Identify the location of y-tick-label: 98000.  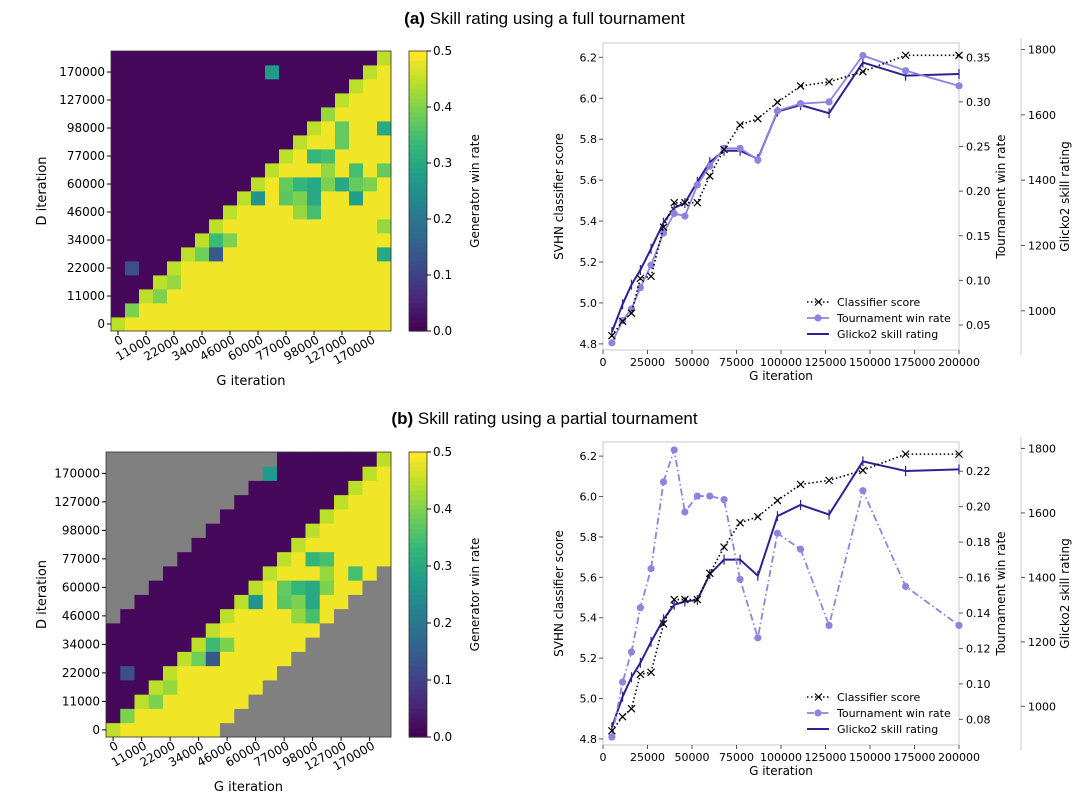
(81, 530).